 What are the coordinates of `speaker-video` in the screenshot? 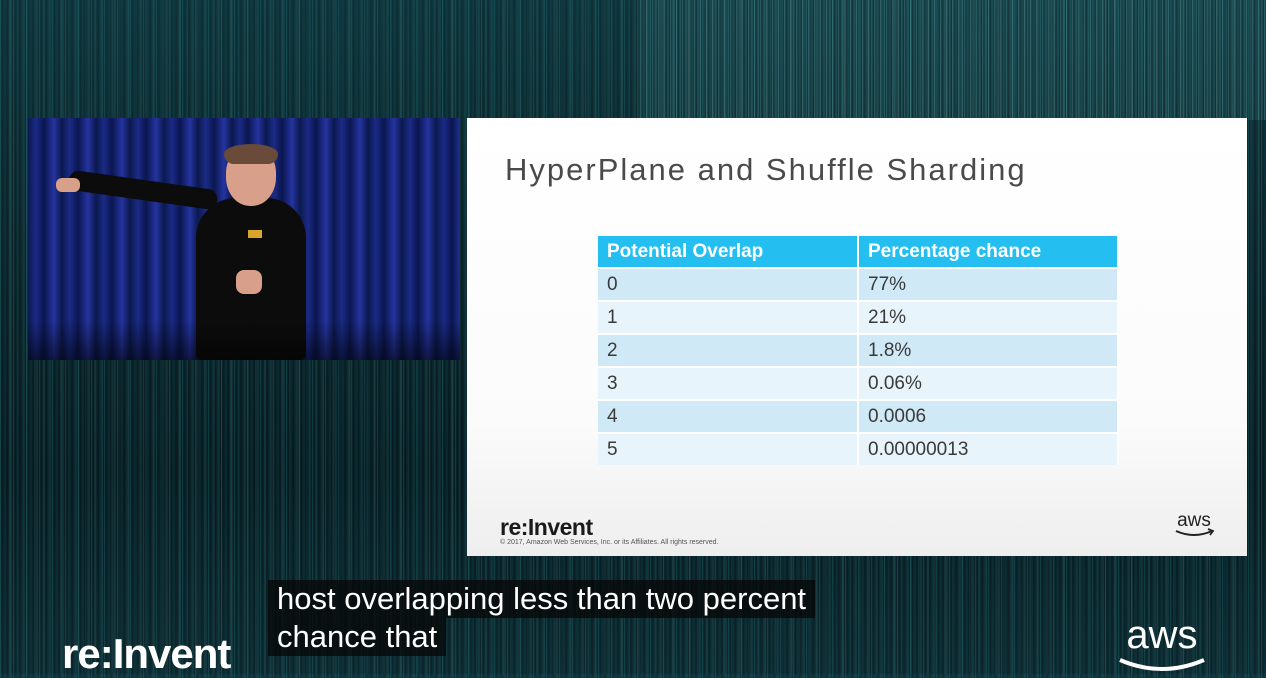 It's located at (244, 239).